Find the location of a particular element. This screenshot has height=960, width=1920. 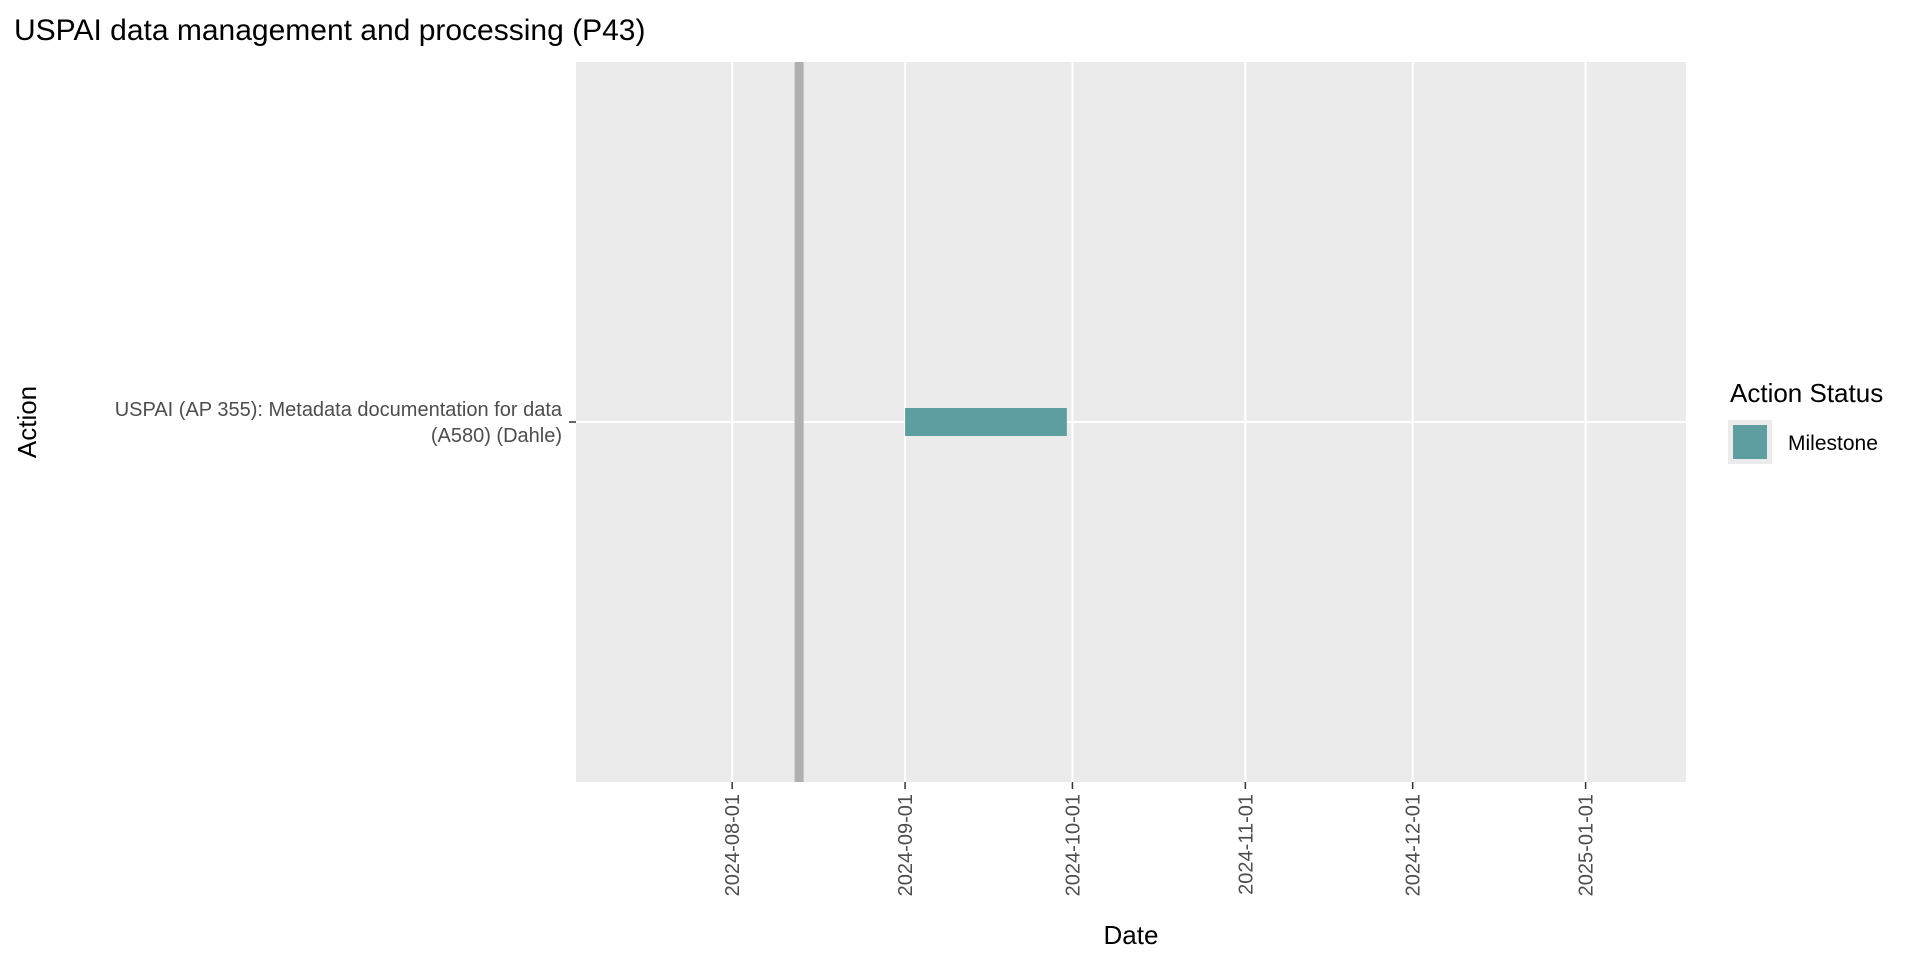

x-tick-label-0: 2024-08-01 is located at coordinates (733, 845).